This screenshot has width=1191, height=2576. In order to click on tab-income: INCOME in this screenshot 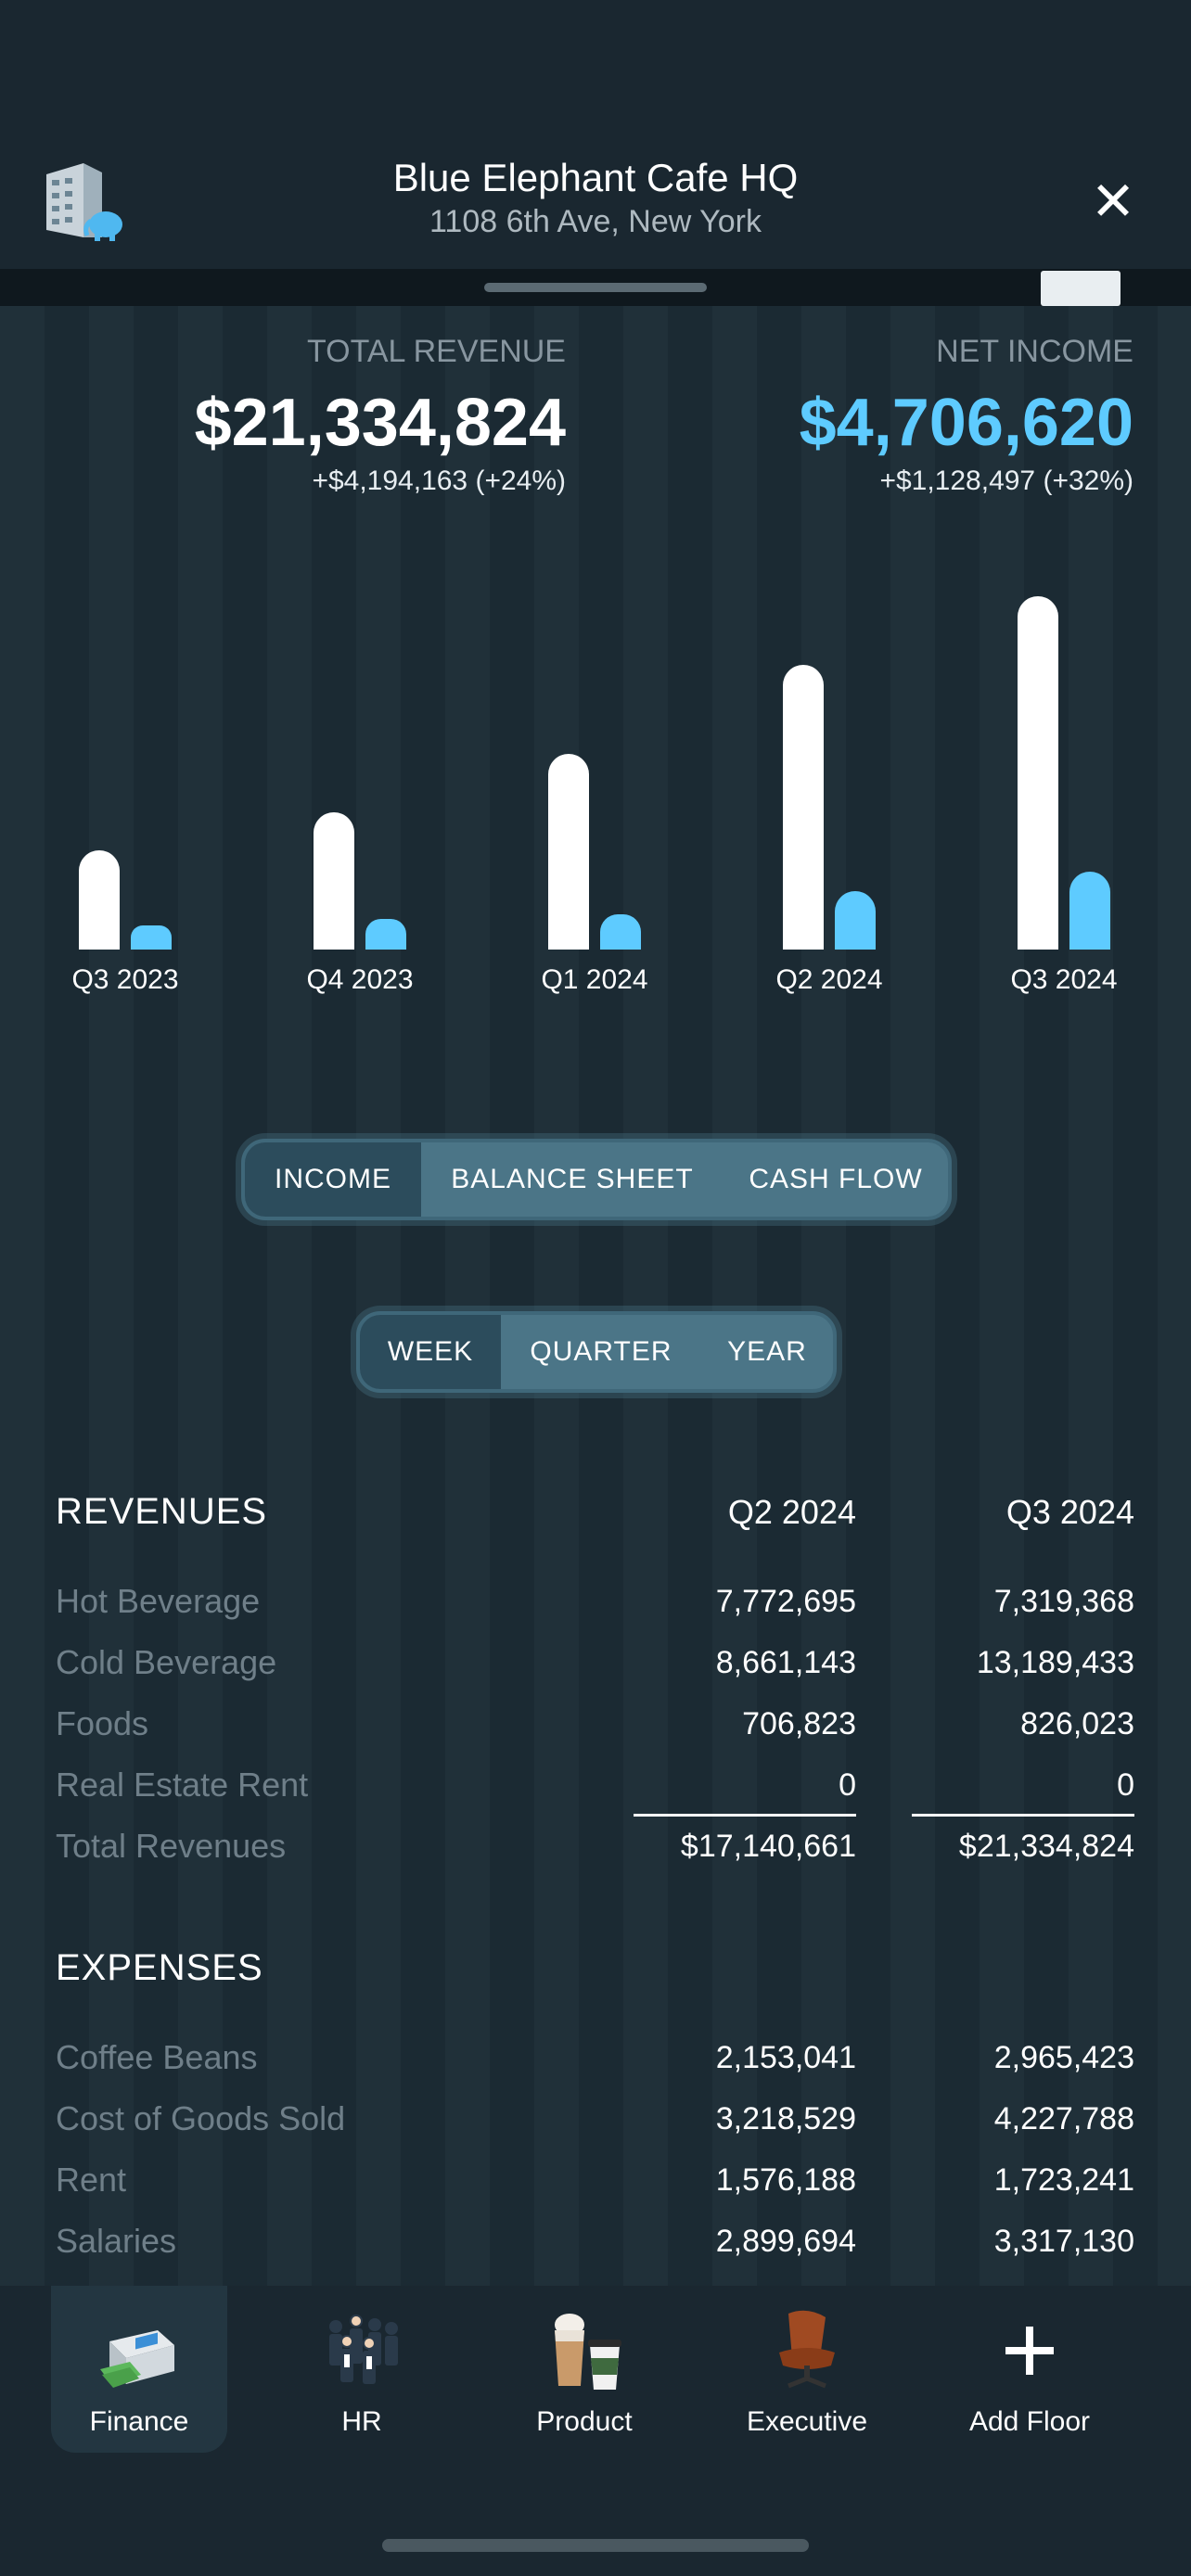, I will do `click(333, 1179)`.